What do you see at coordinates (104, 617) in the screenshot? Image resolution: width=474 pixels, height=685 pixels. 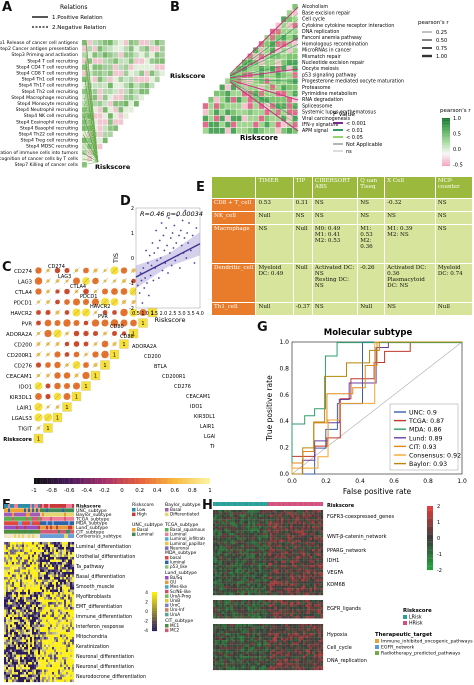 I see `signature-label: Immune_differentiation` at bounding box center [104, 617].